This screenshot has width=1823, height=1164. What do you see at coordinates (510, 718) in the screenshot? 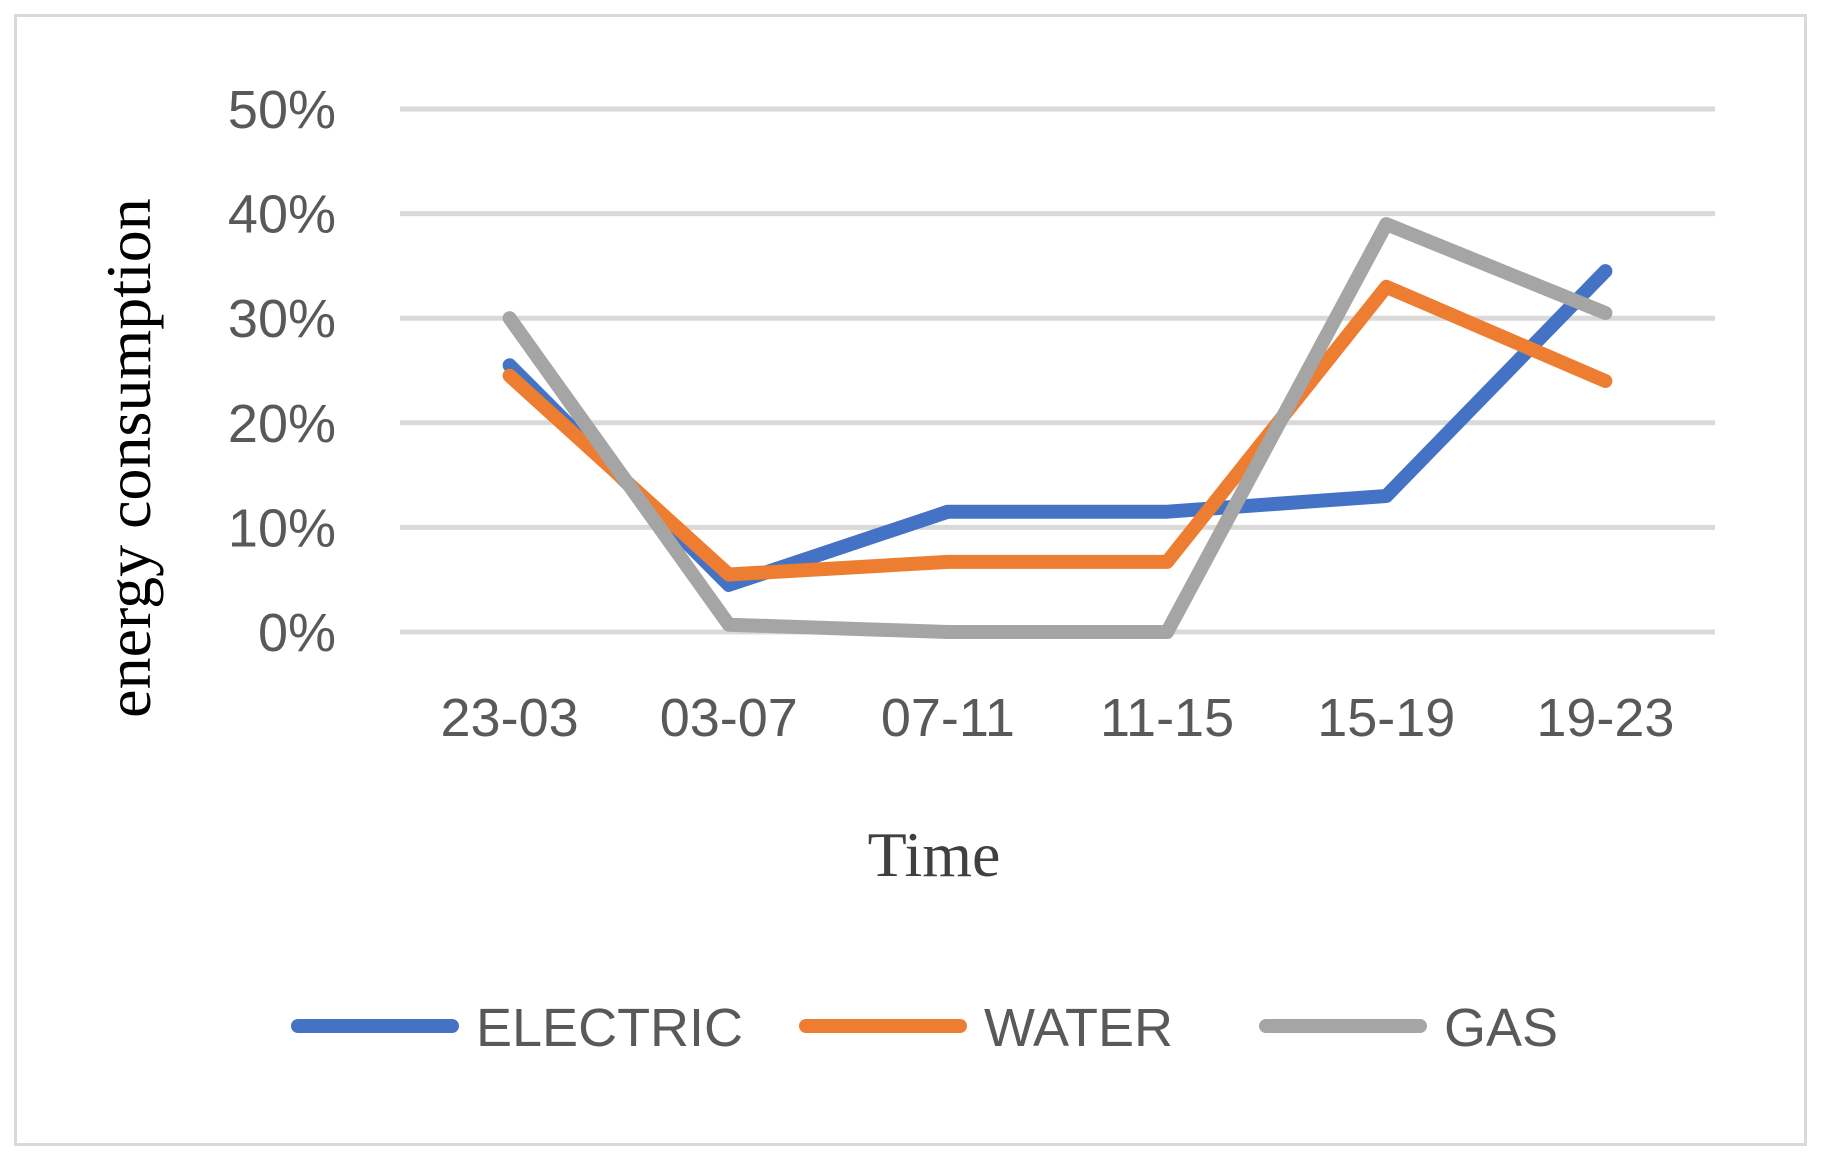
I see `x-tick-label: 23-03` at bounding box center [510, 718].